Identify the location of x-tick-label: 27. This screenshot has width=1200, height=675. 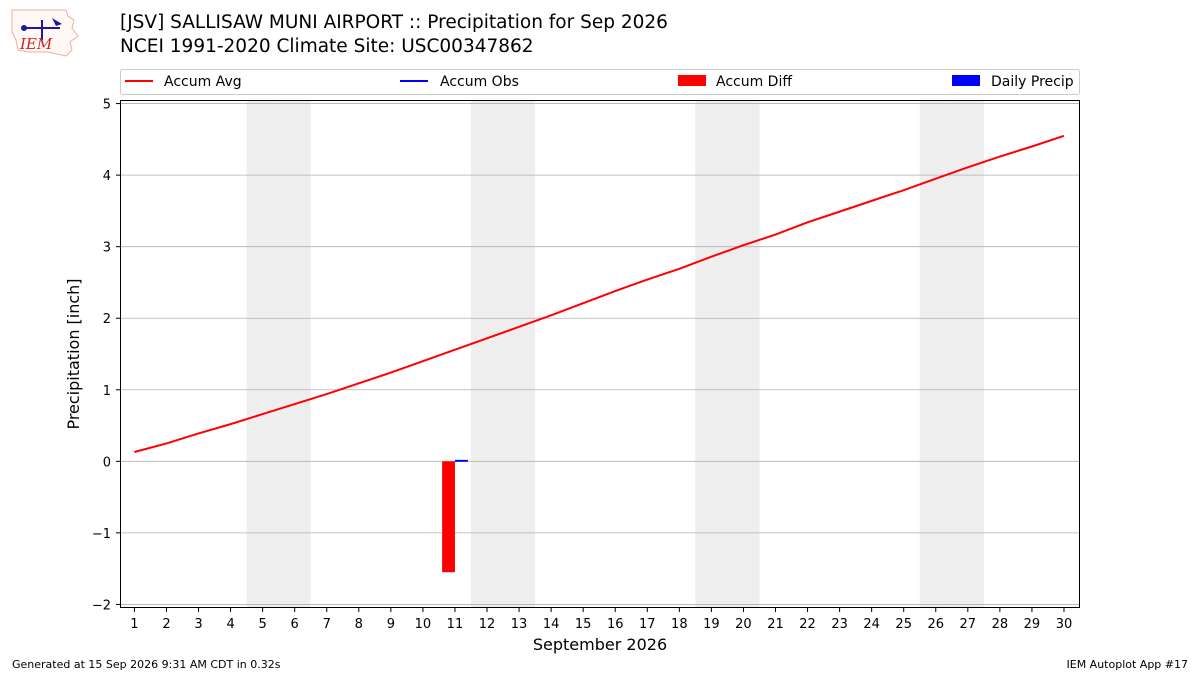
(968, 624).